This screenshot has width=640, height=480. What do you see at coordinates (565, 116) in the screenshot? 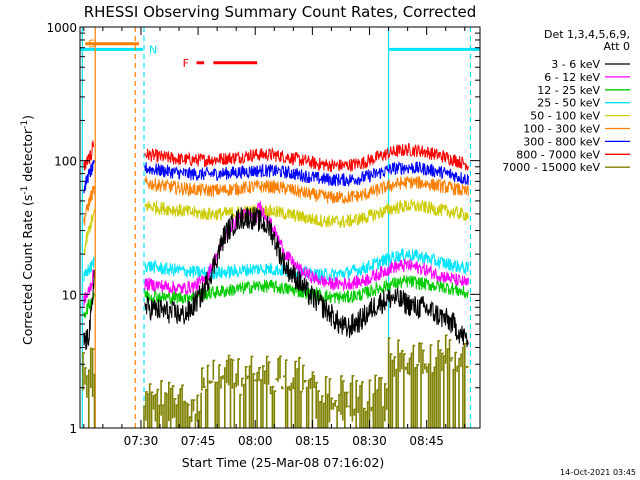
I see `legend-entry-label: 50 - 100 keV` at bounding box center [565, 116].